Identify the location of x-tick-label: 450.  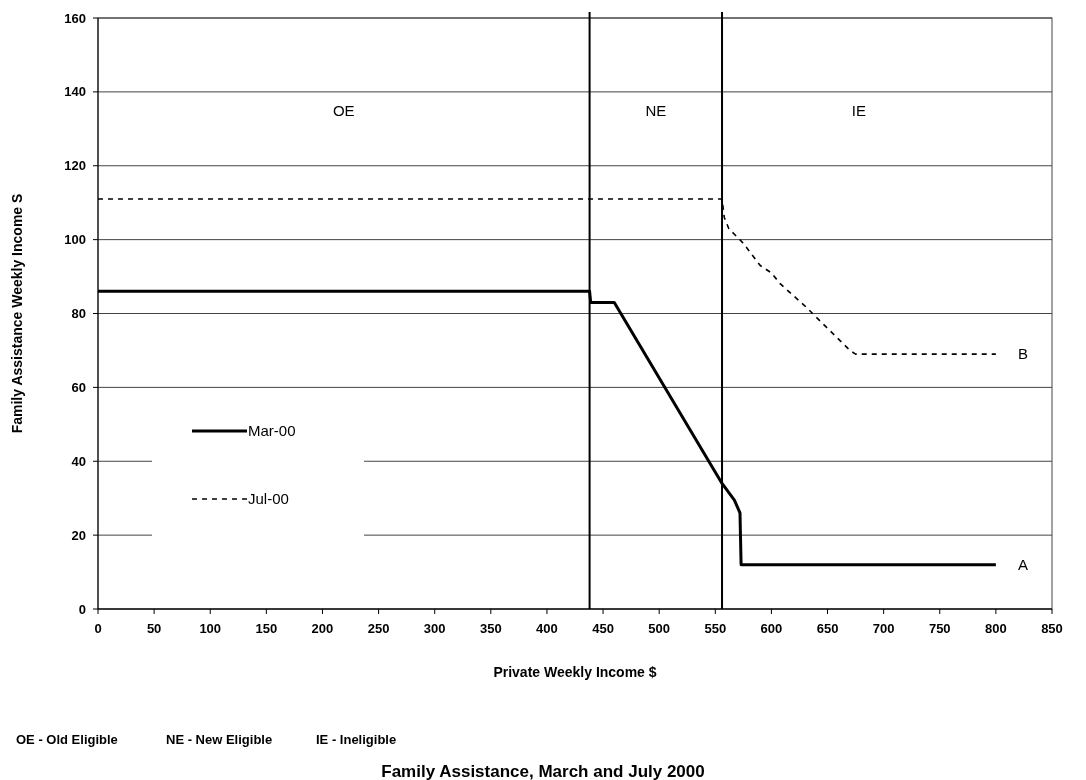
(603, 628).